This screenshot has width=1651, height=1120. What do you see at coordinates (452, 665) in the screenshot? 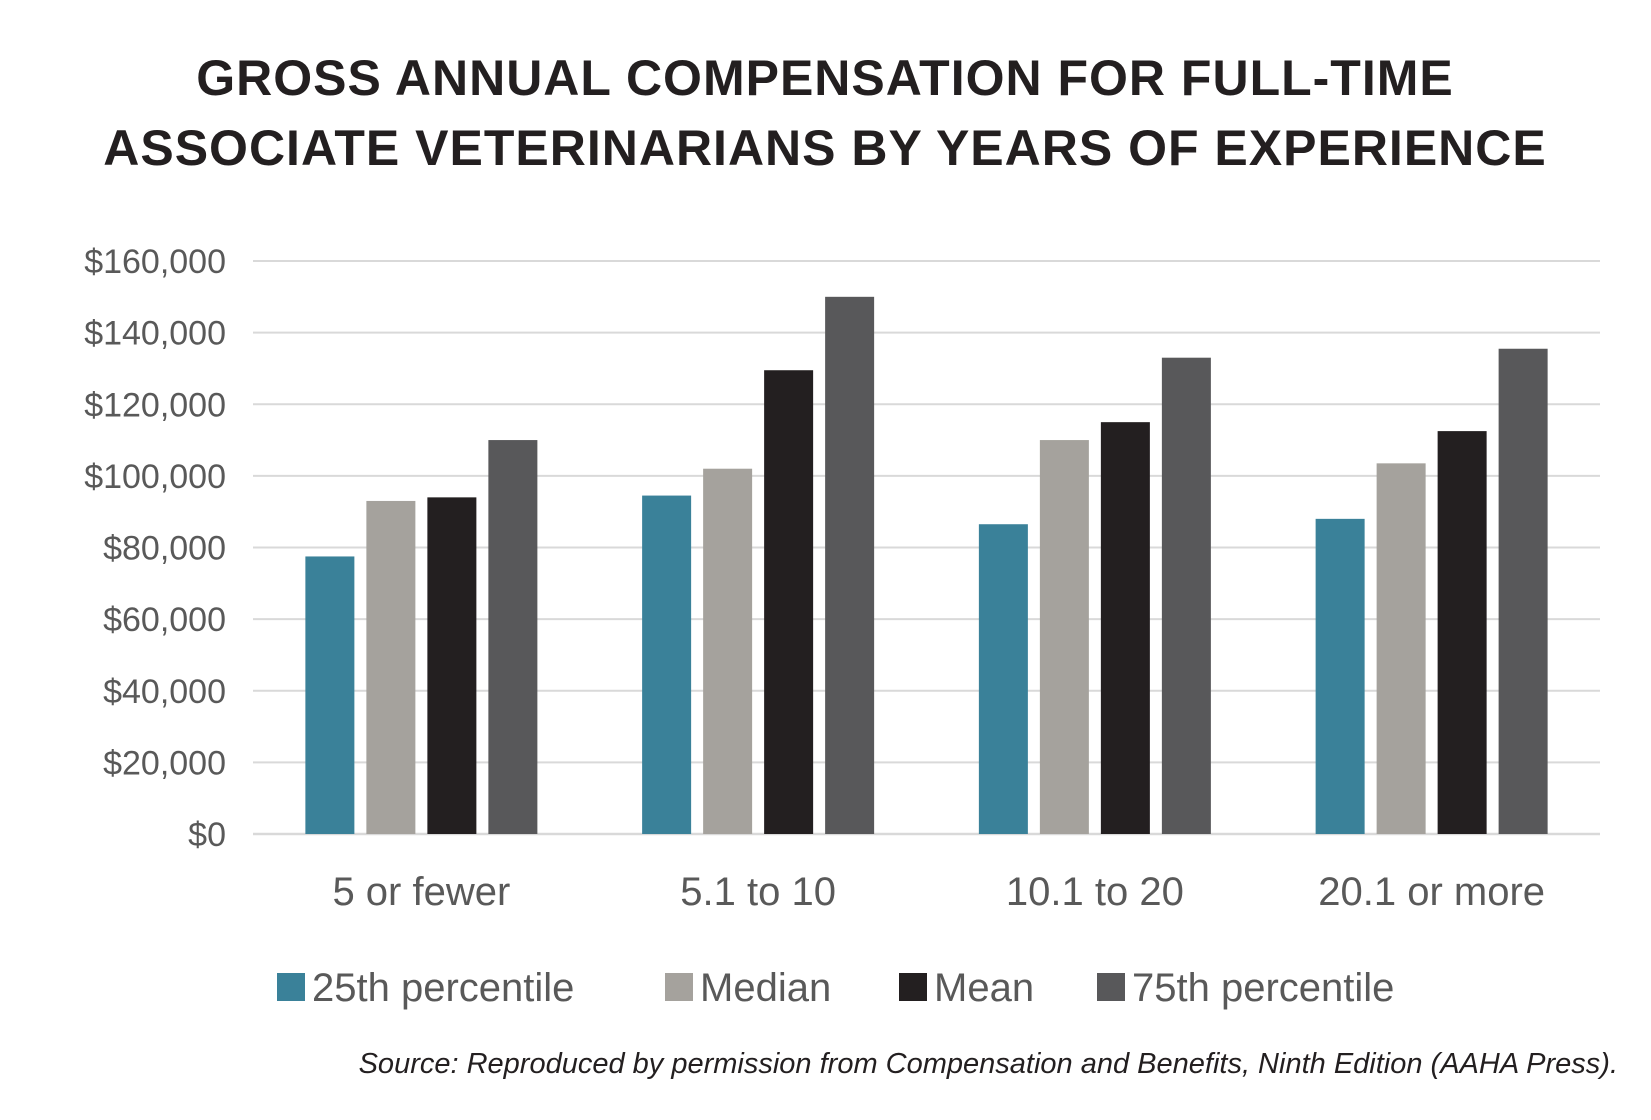
I see `bar-mean-5-or-fewer` at bounding box center [452, 665].